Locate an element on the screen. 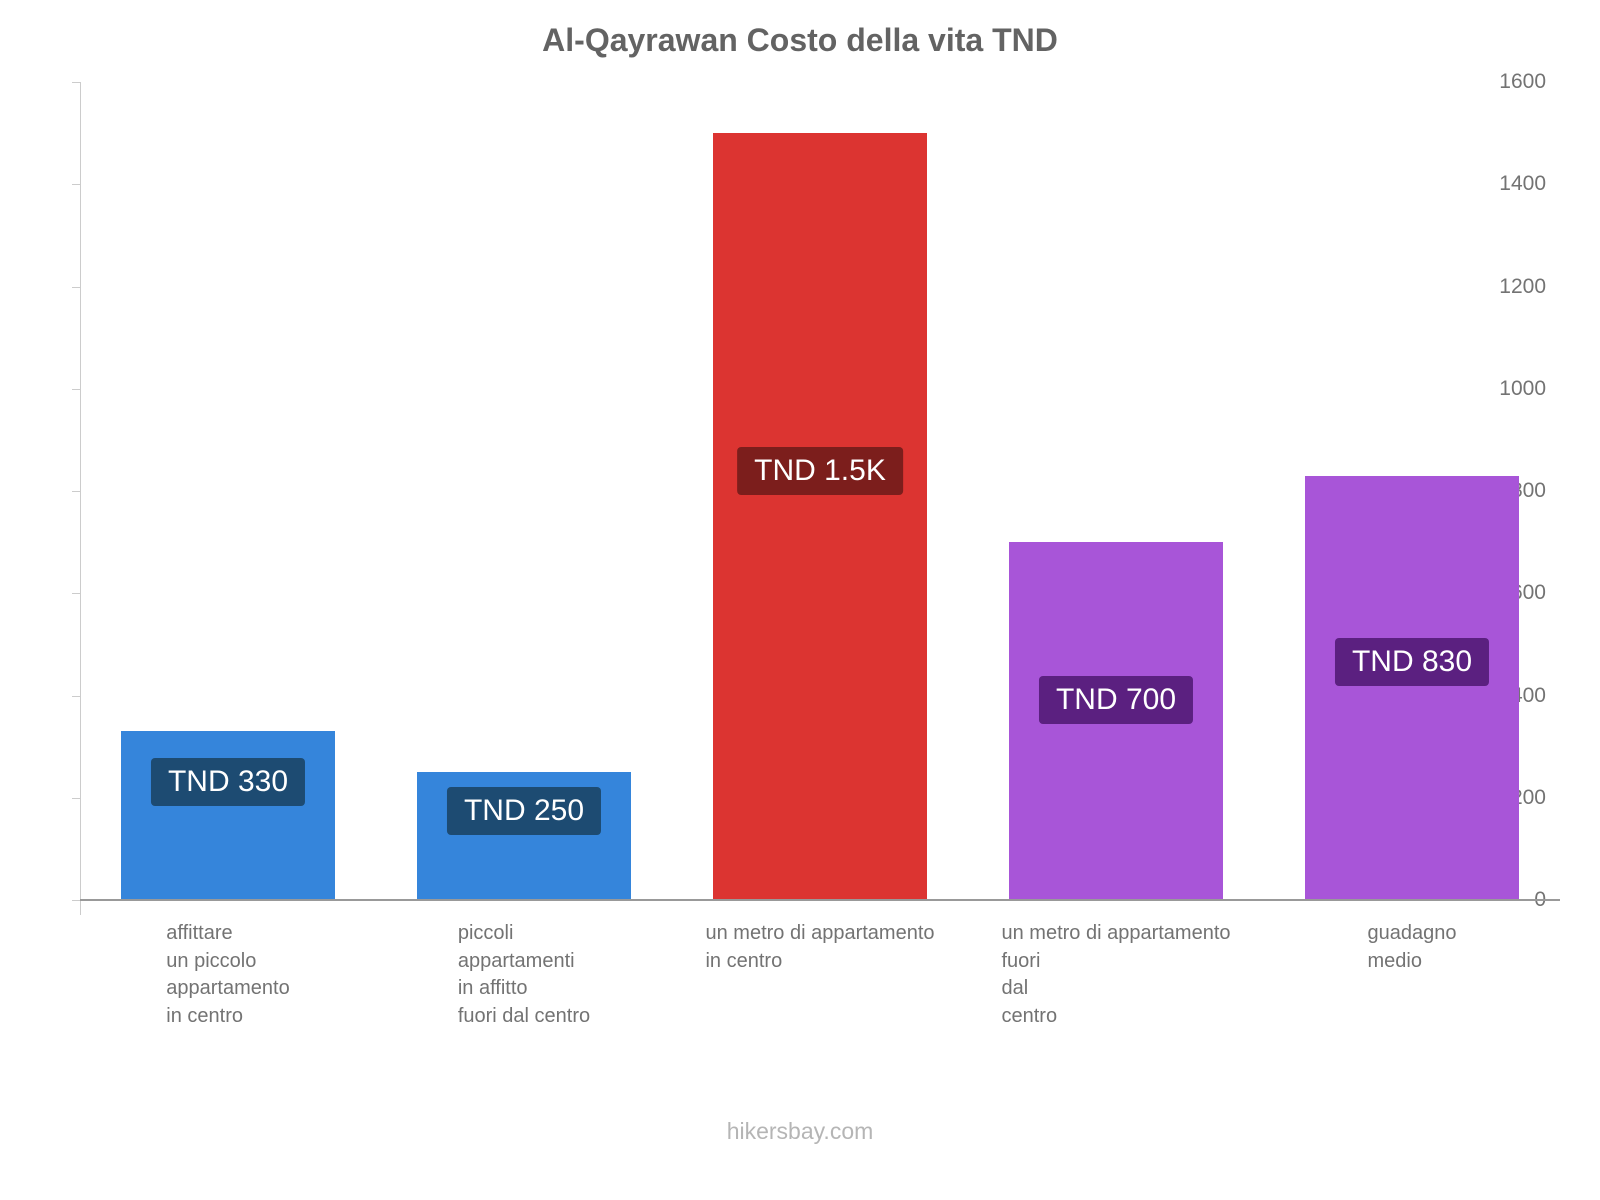 The width and height of the screenshot is (1600, 1200). y-tick-label: 200 is located at coordinates (1528, 797).